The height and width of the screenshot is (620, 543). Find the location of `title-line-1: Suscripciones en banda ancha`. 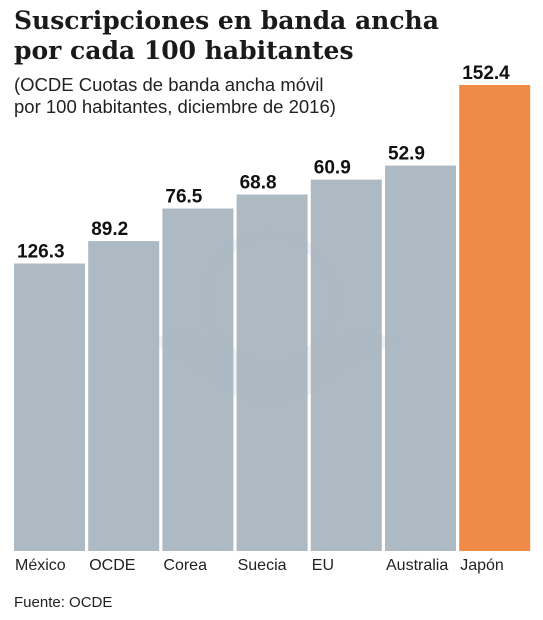

title-line-1: Suscripciones en banda ancha is located at coordinates (226, 20).